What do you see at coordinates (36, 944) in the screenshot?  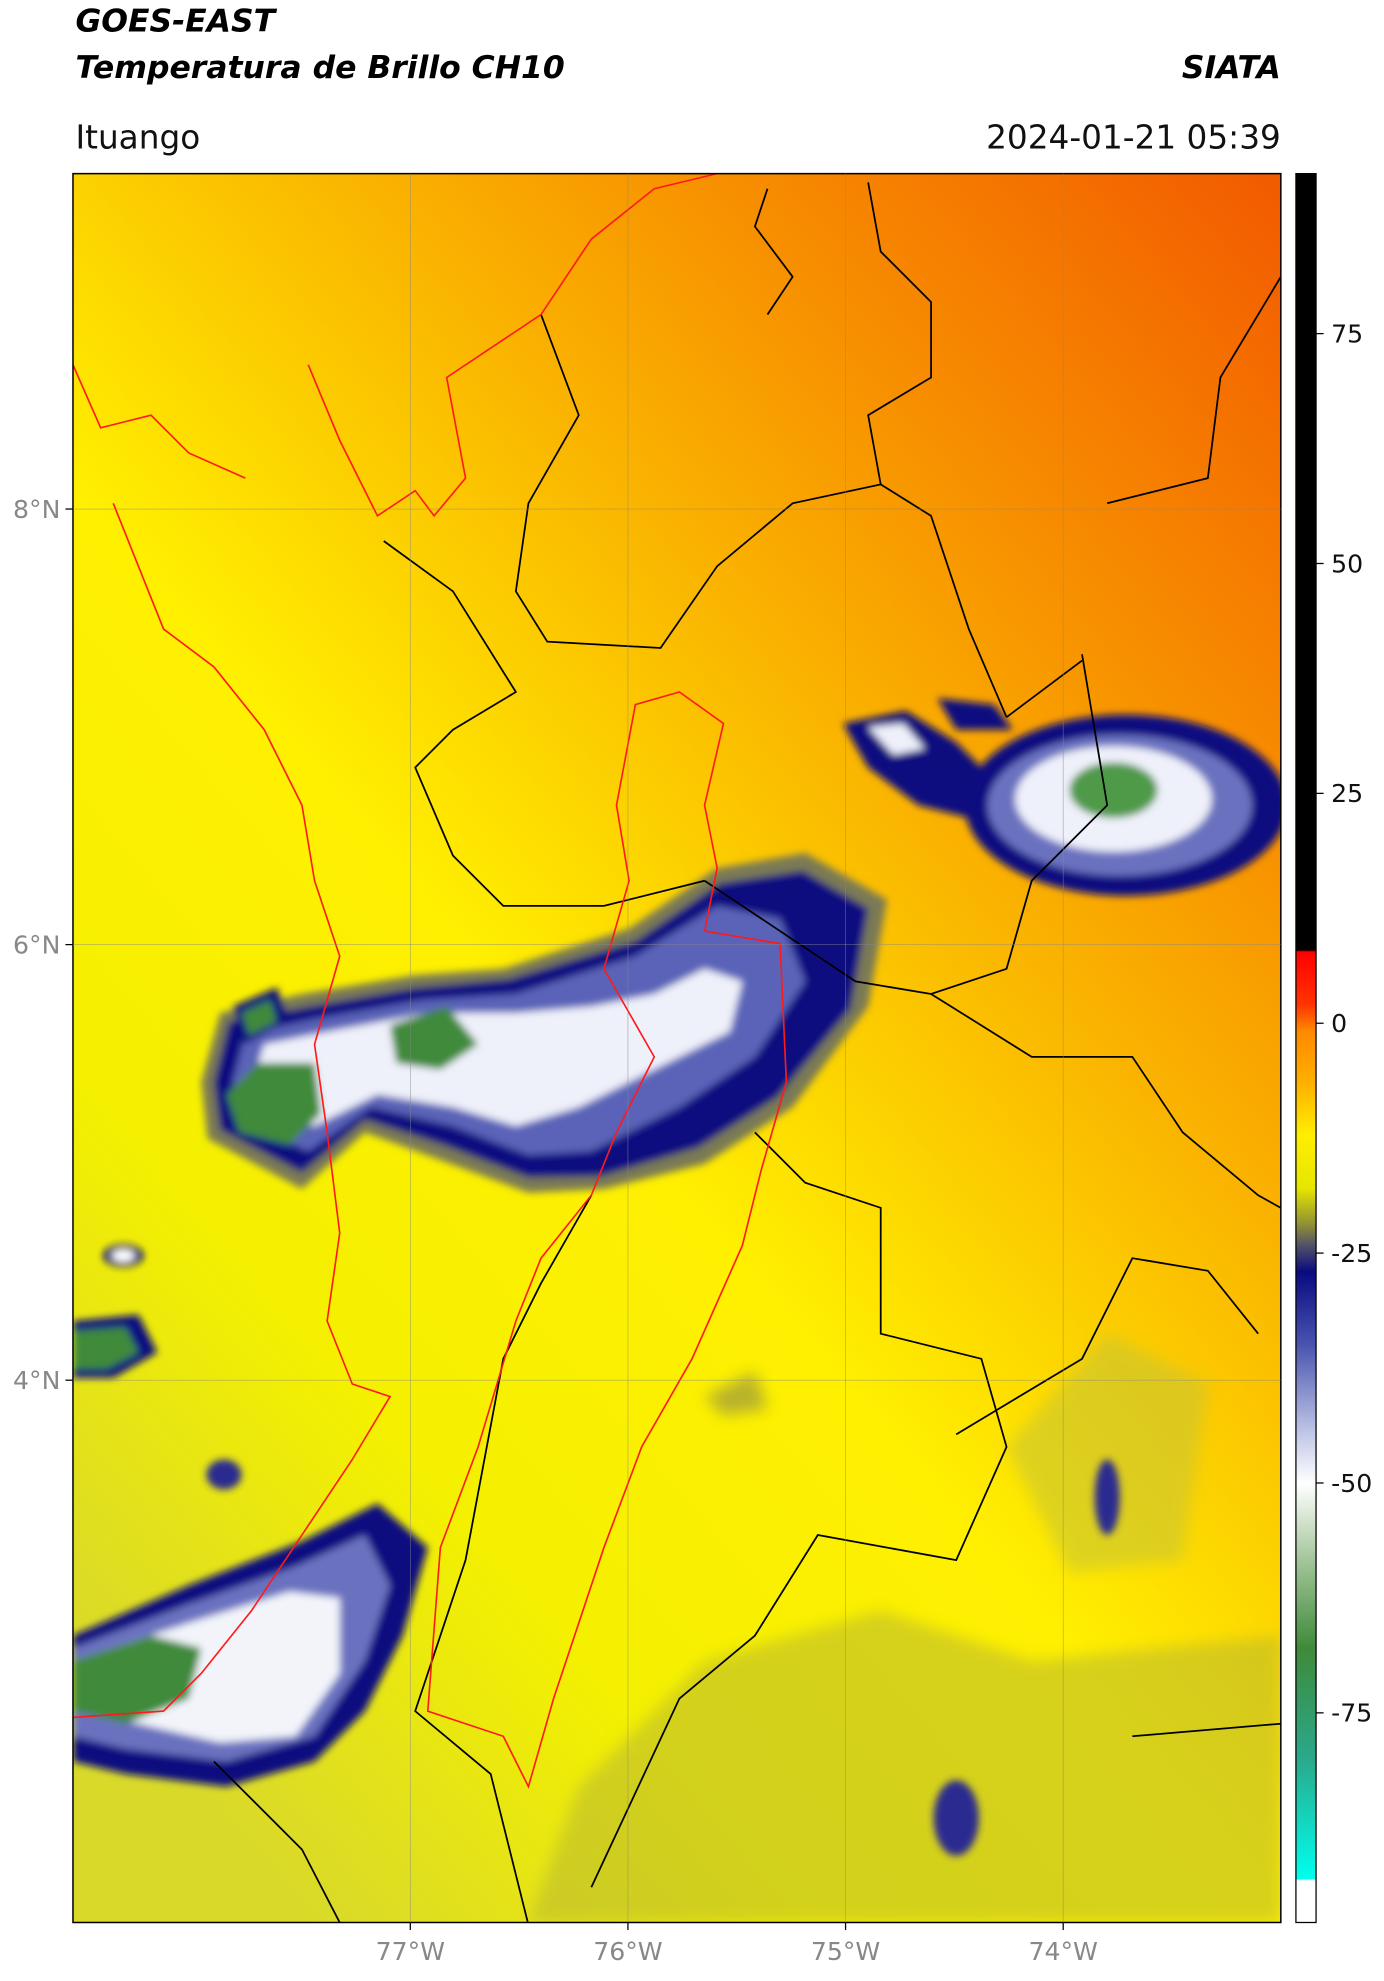 I see `y-tick-label: 6°N` at bounding box center [36, 944].